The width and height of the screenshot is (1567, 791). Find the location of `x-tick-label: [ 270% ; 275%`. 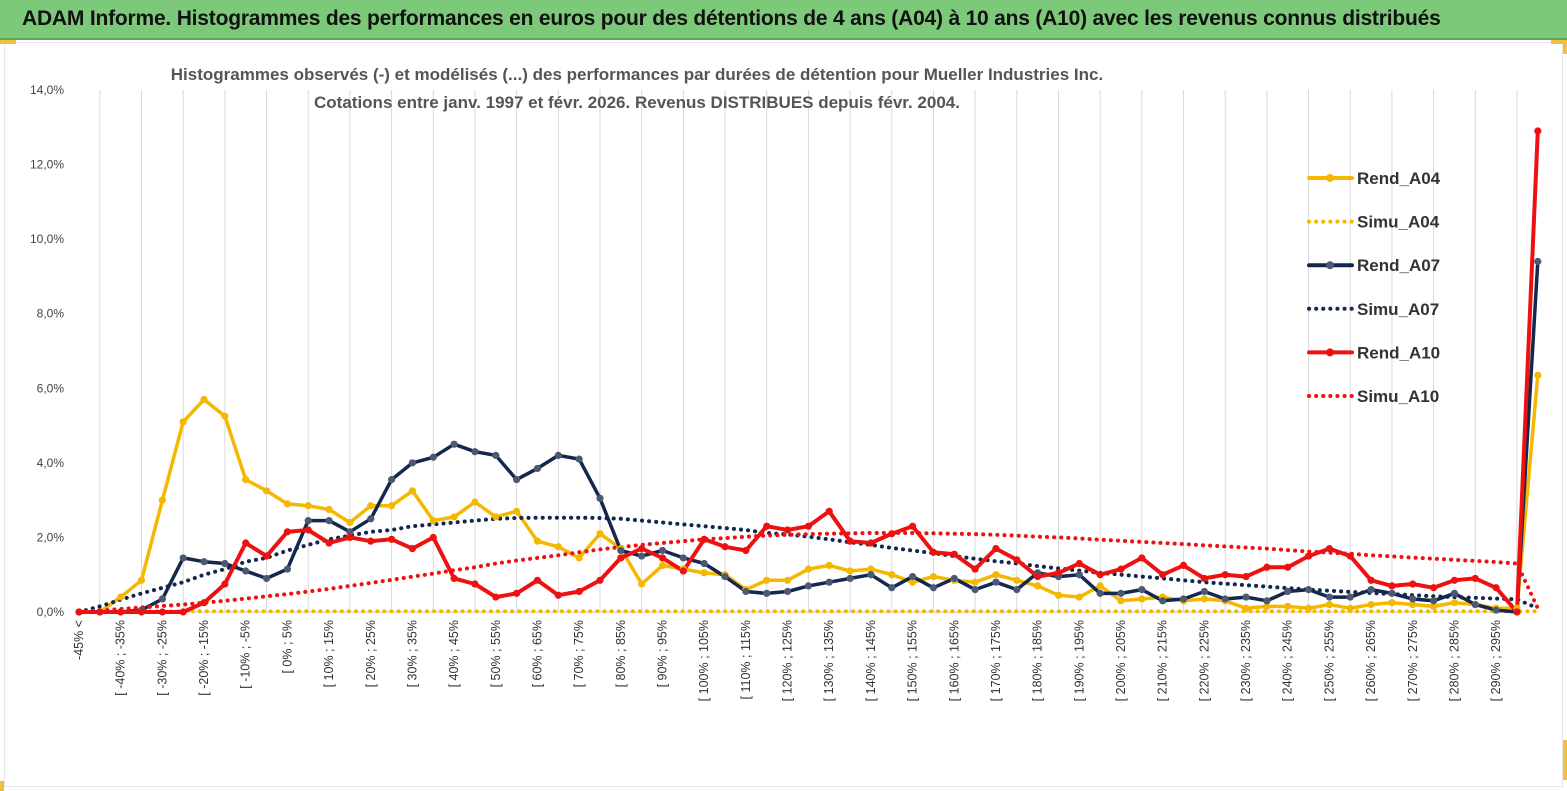

x-tick-label: [ 270% ; 275% is located at coordinates (1413, 660).